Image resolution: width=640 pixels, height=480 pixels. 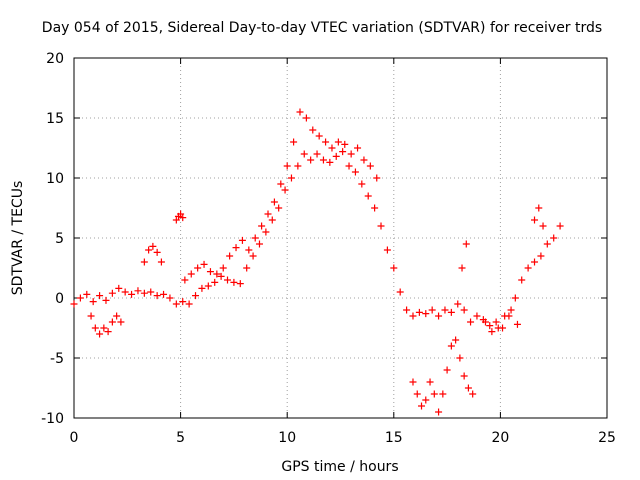 What do you see at coordinates (359, 238) in the screenshot?
I see `series-isolated-points` at bounding box center [359, 238].